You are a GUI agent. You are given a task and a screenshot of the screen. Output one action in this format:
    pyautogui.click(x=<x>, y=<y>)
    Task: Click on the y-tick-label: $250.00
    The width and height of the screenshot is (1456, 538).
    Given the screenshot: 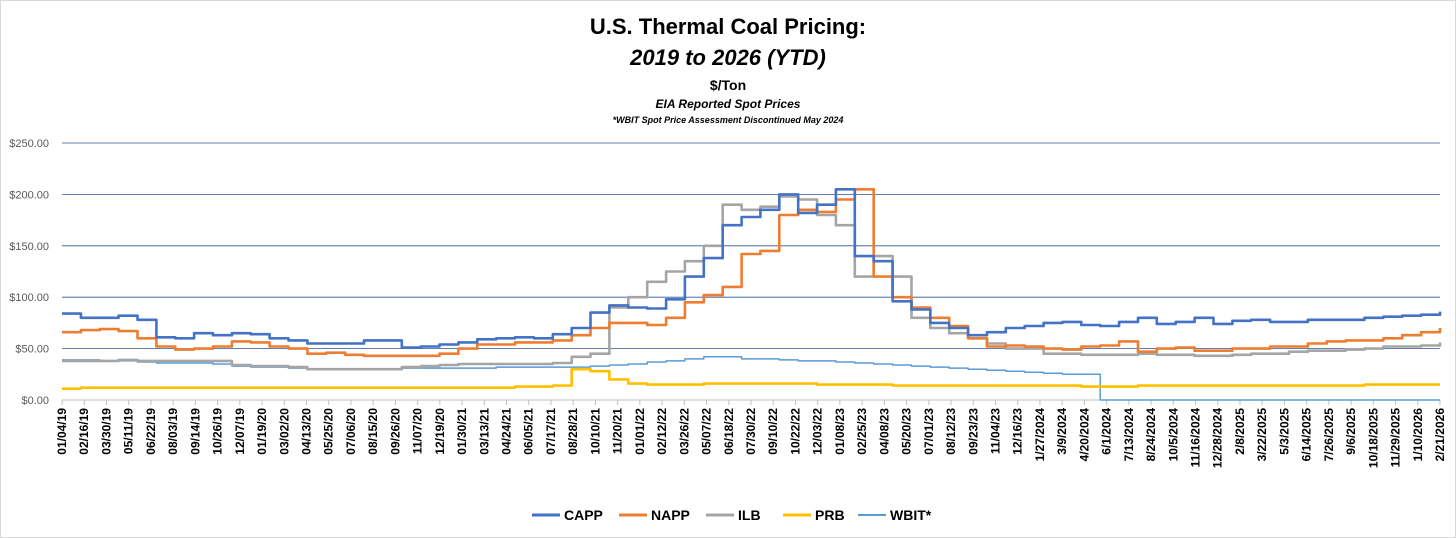 What is the action you would take?
    pyautogui.click(x=29, y=144)
    